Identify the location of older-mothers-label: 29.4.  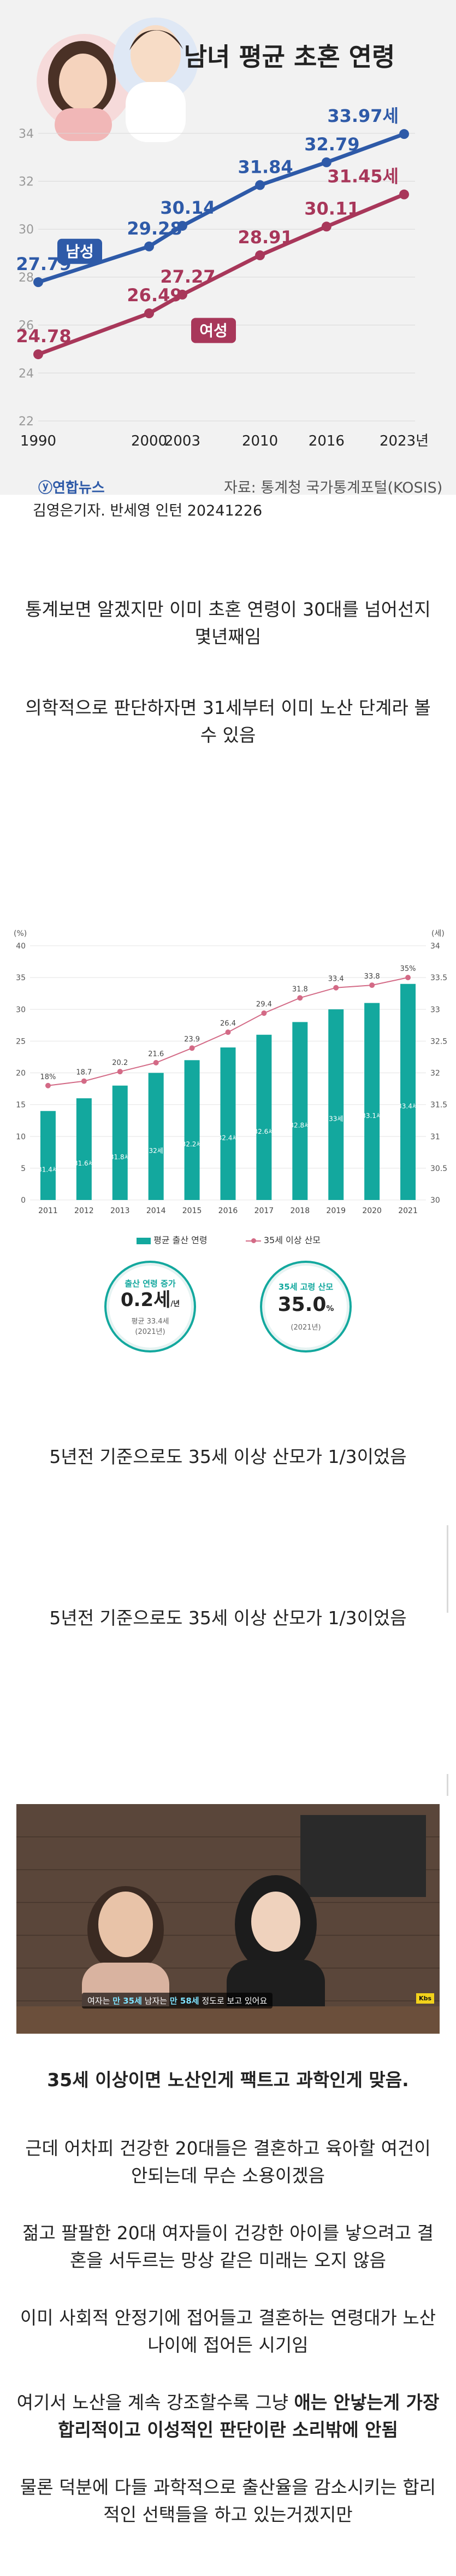
(264, 1005).